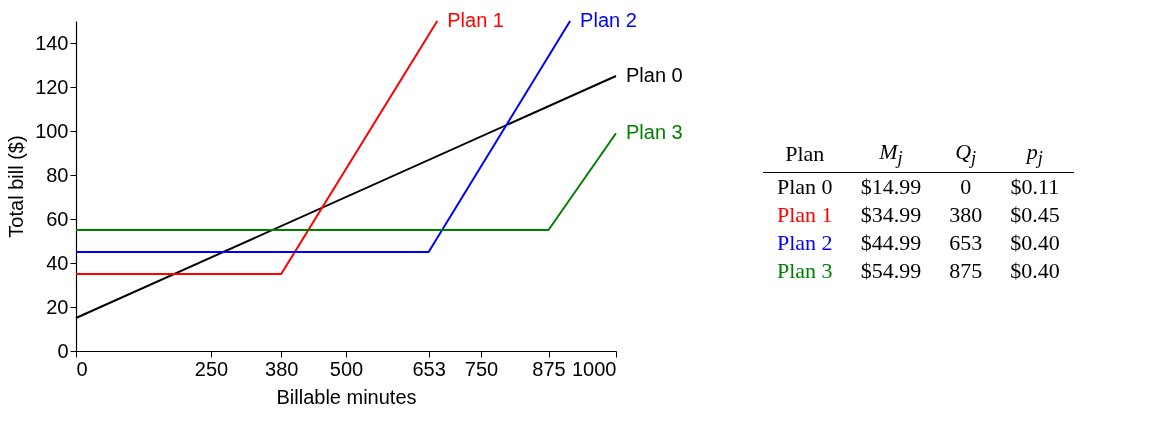  I want to click on data-label: $14.99, so click(891, 186).